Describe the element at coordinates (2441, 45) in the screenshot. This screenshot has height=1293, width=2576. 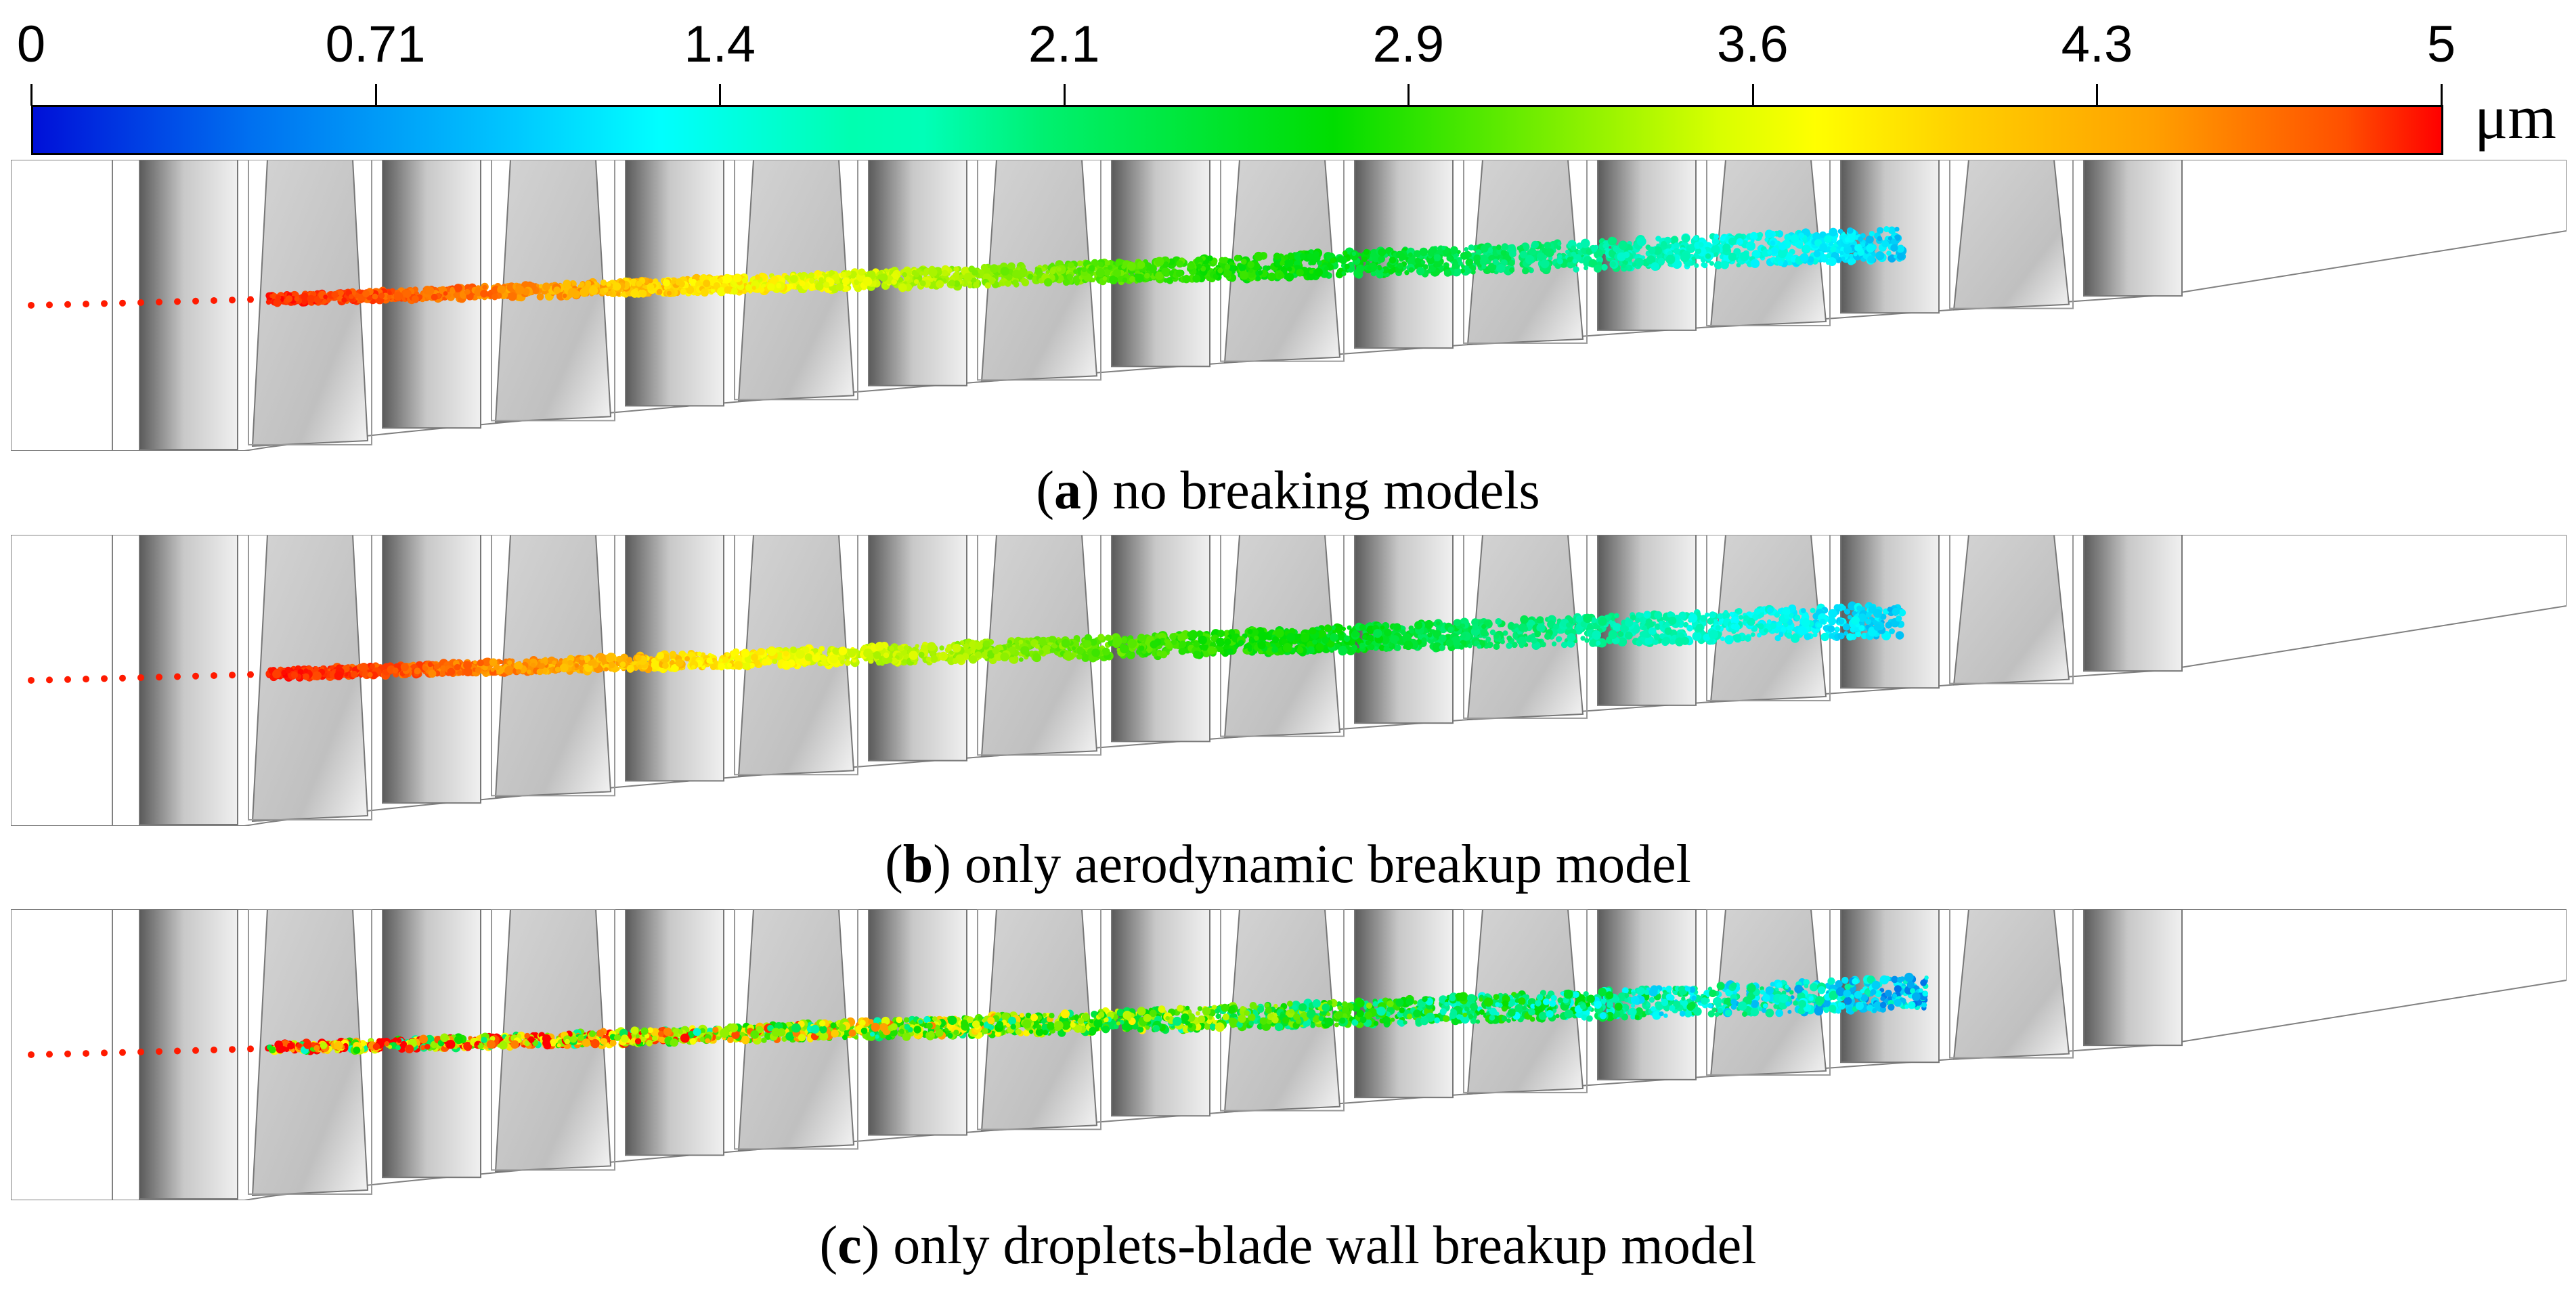
I see `colorbar-tick-label: 5` at that location.